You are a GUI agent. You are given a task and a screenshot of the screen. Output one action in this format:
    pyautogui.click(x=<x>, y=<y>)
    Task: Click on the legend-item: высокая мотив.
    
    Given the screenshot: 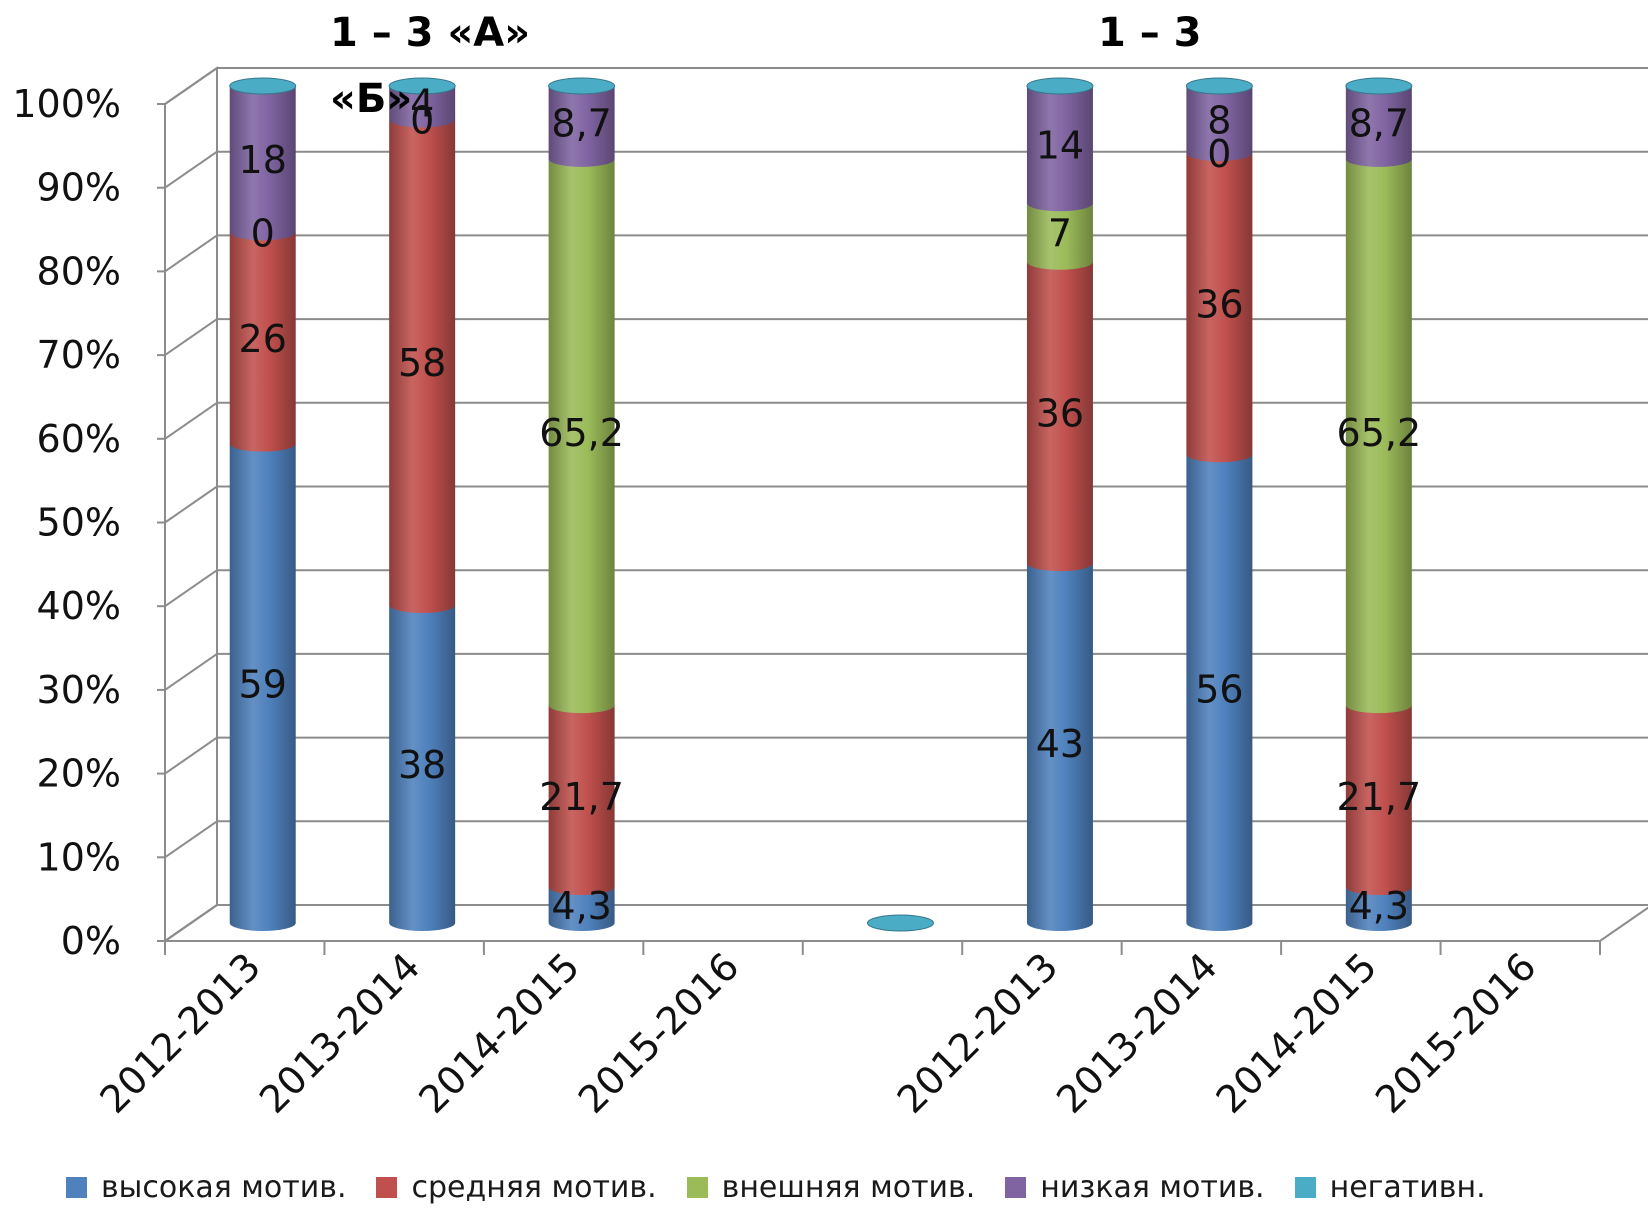 What is the action you would take?
    pyautogui.click(x=206, y=1187)
    